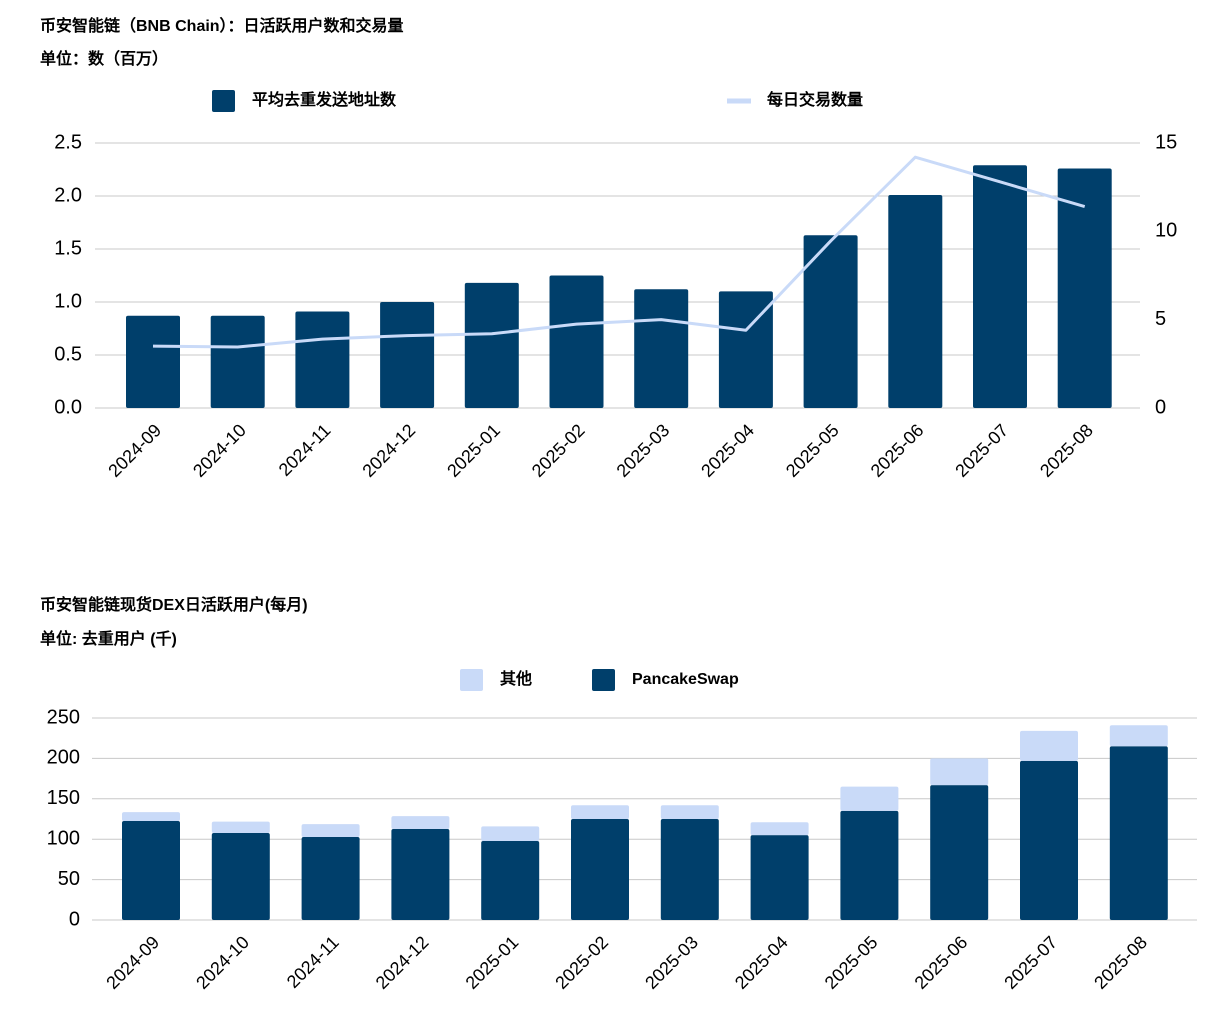 This screenshot has height=1028, width=1224. I want to click on line-series, so click(619, 252).